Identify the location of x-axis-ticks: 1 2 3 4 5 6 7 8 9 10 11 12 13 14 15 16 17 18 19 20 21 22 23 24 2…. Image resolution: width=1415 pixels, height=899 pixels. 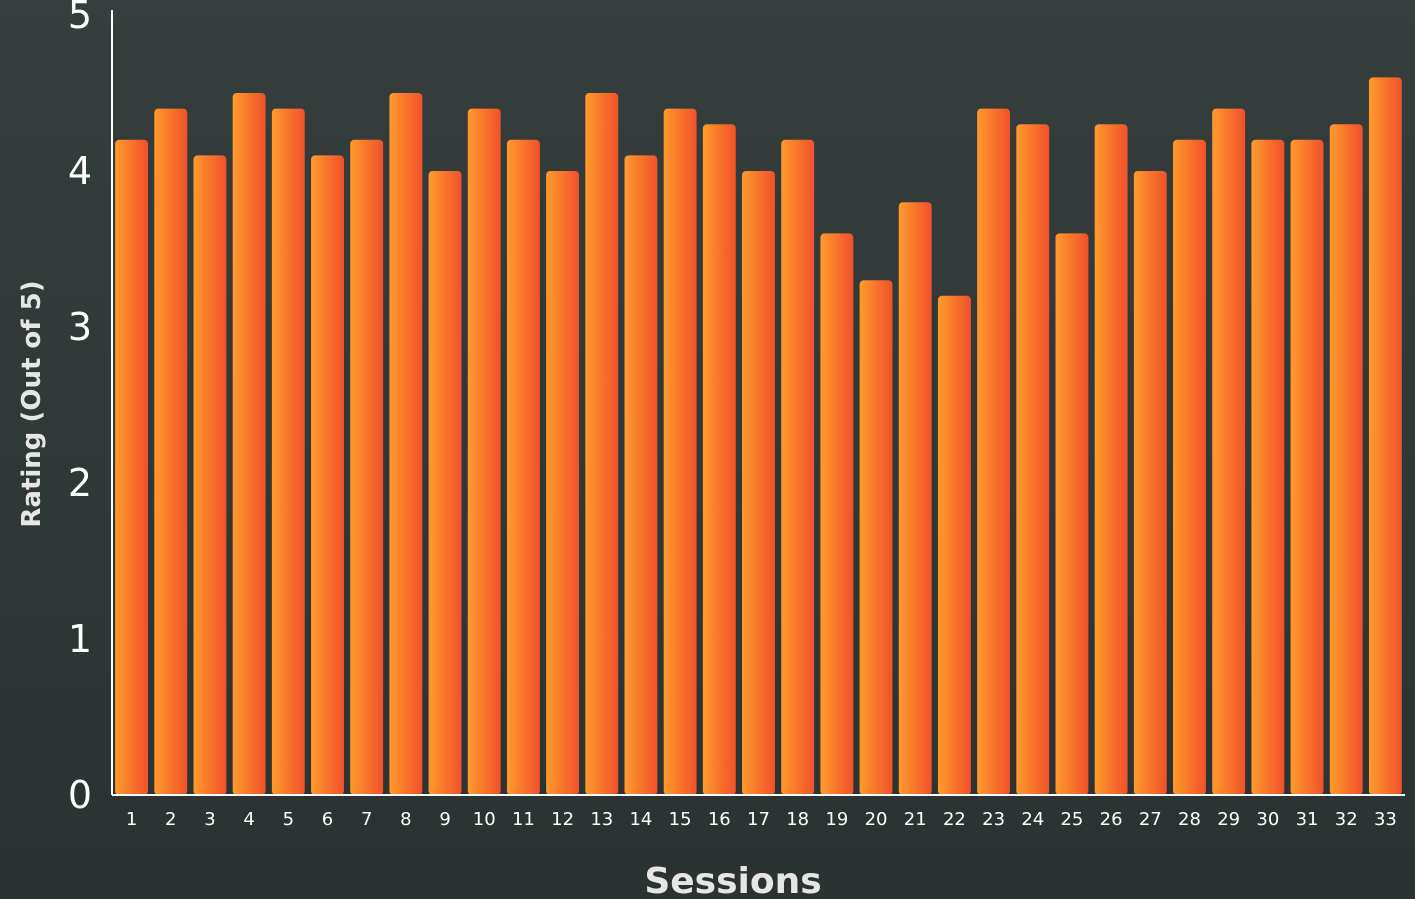
(761, 819).